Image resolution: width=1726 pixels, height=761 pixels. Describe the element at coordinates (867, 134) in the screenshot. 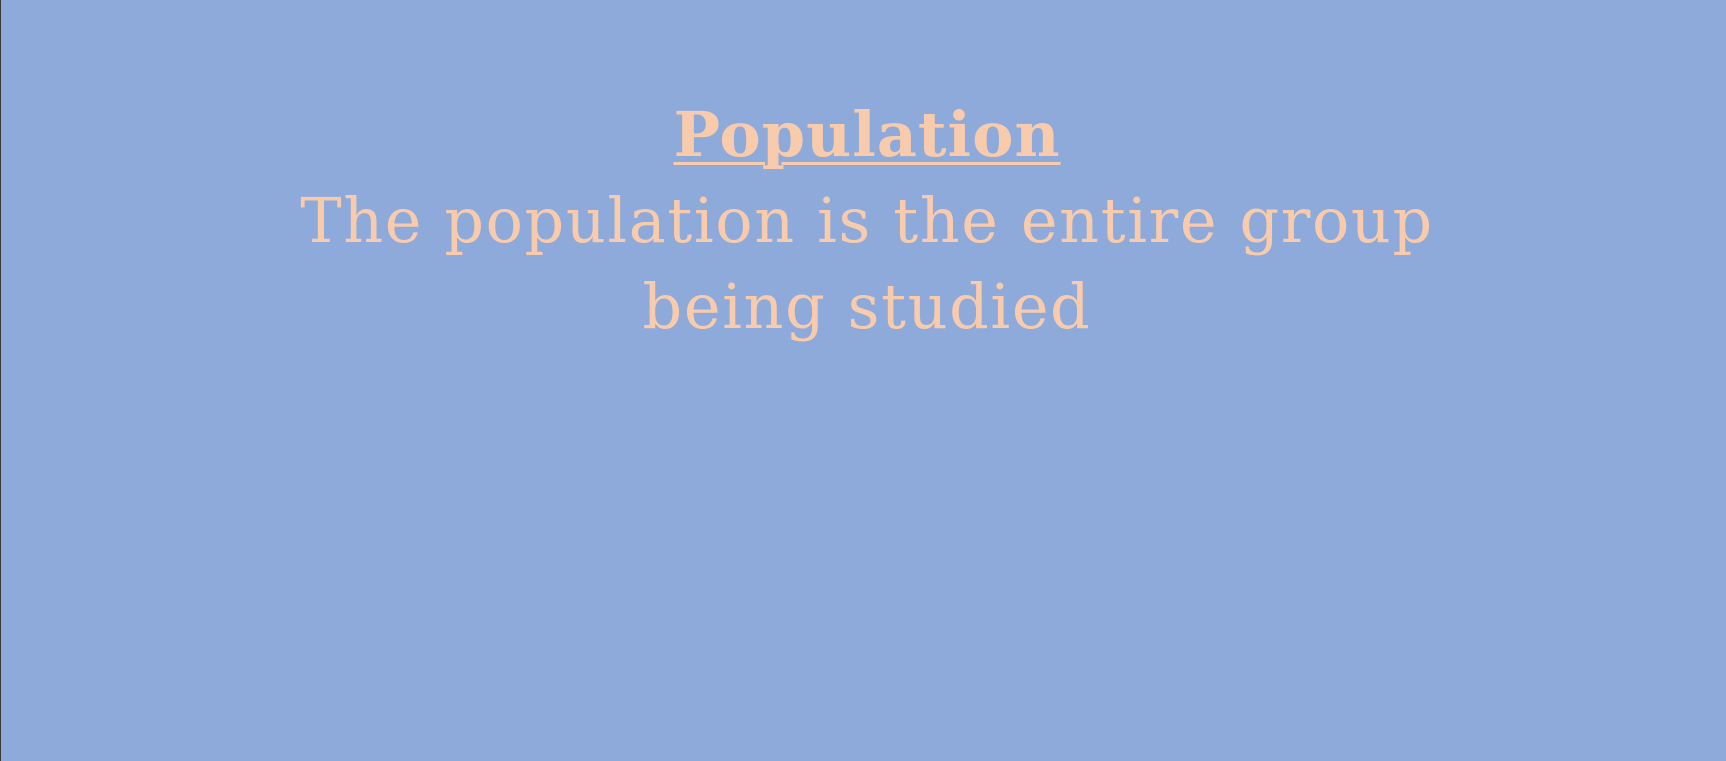

I see `slide-title: Population` at that location.